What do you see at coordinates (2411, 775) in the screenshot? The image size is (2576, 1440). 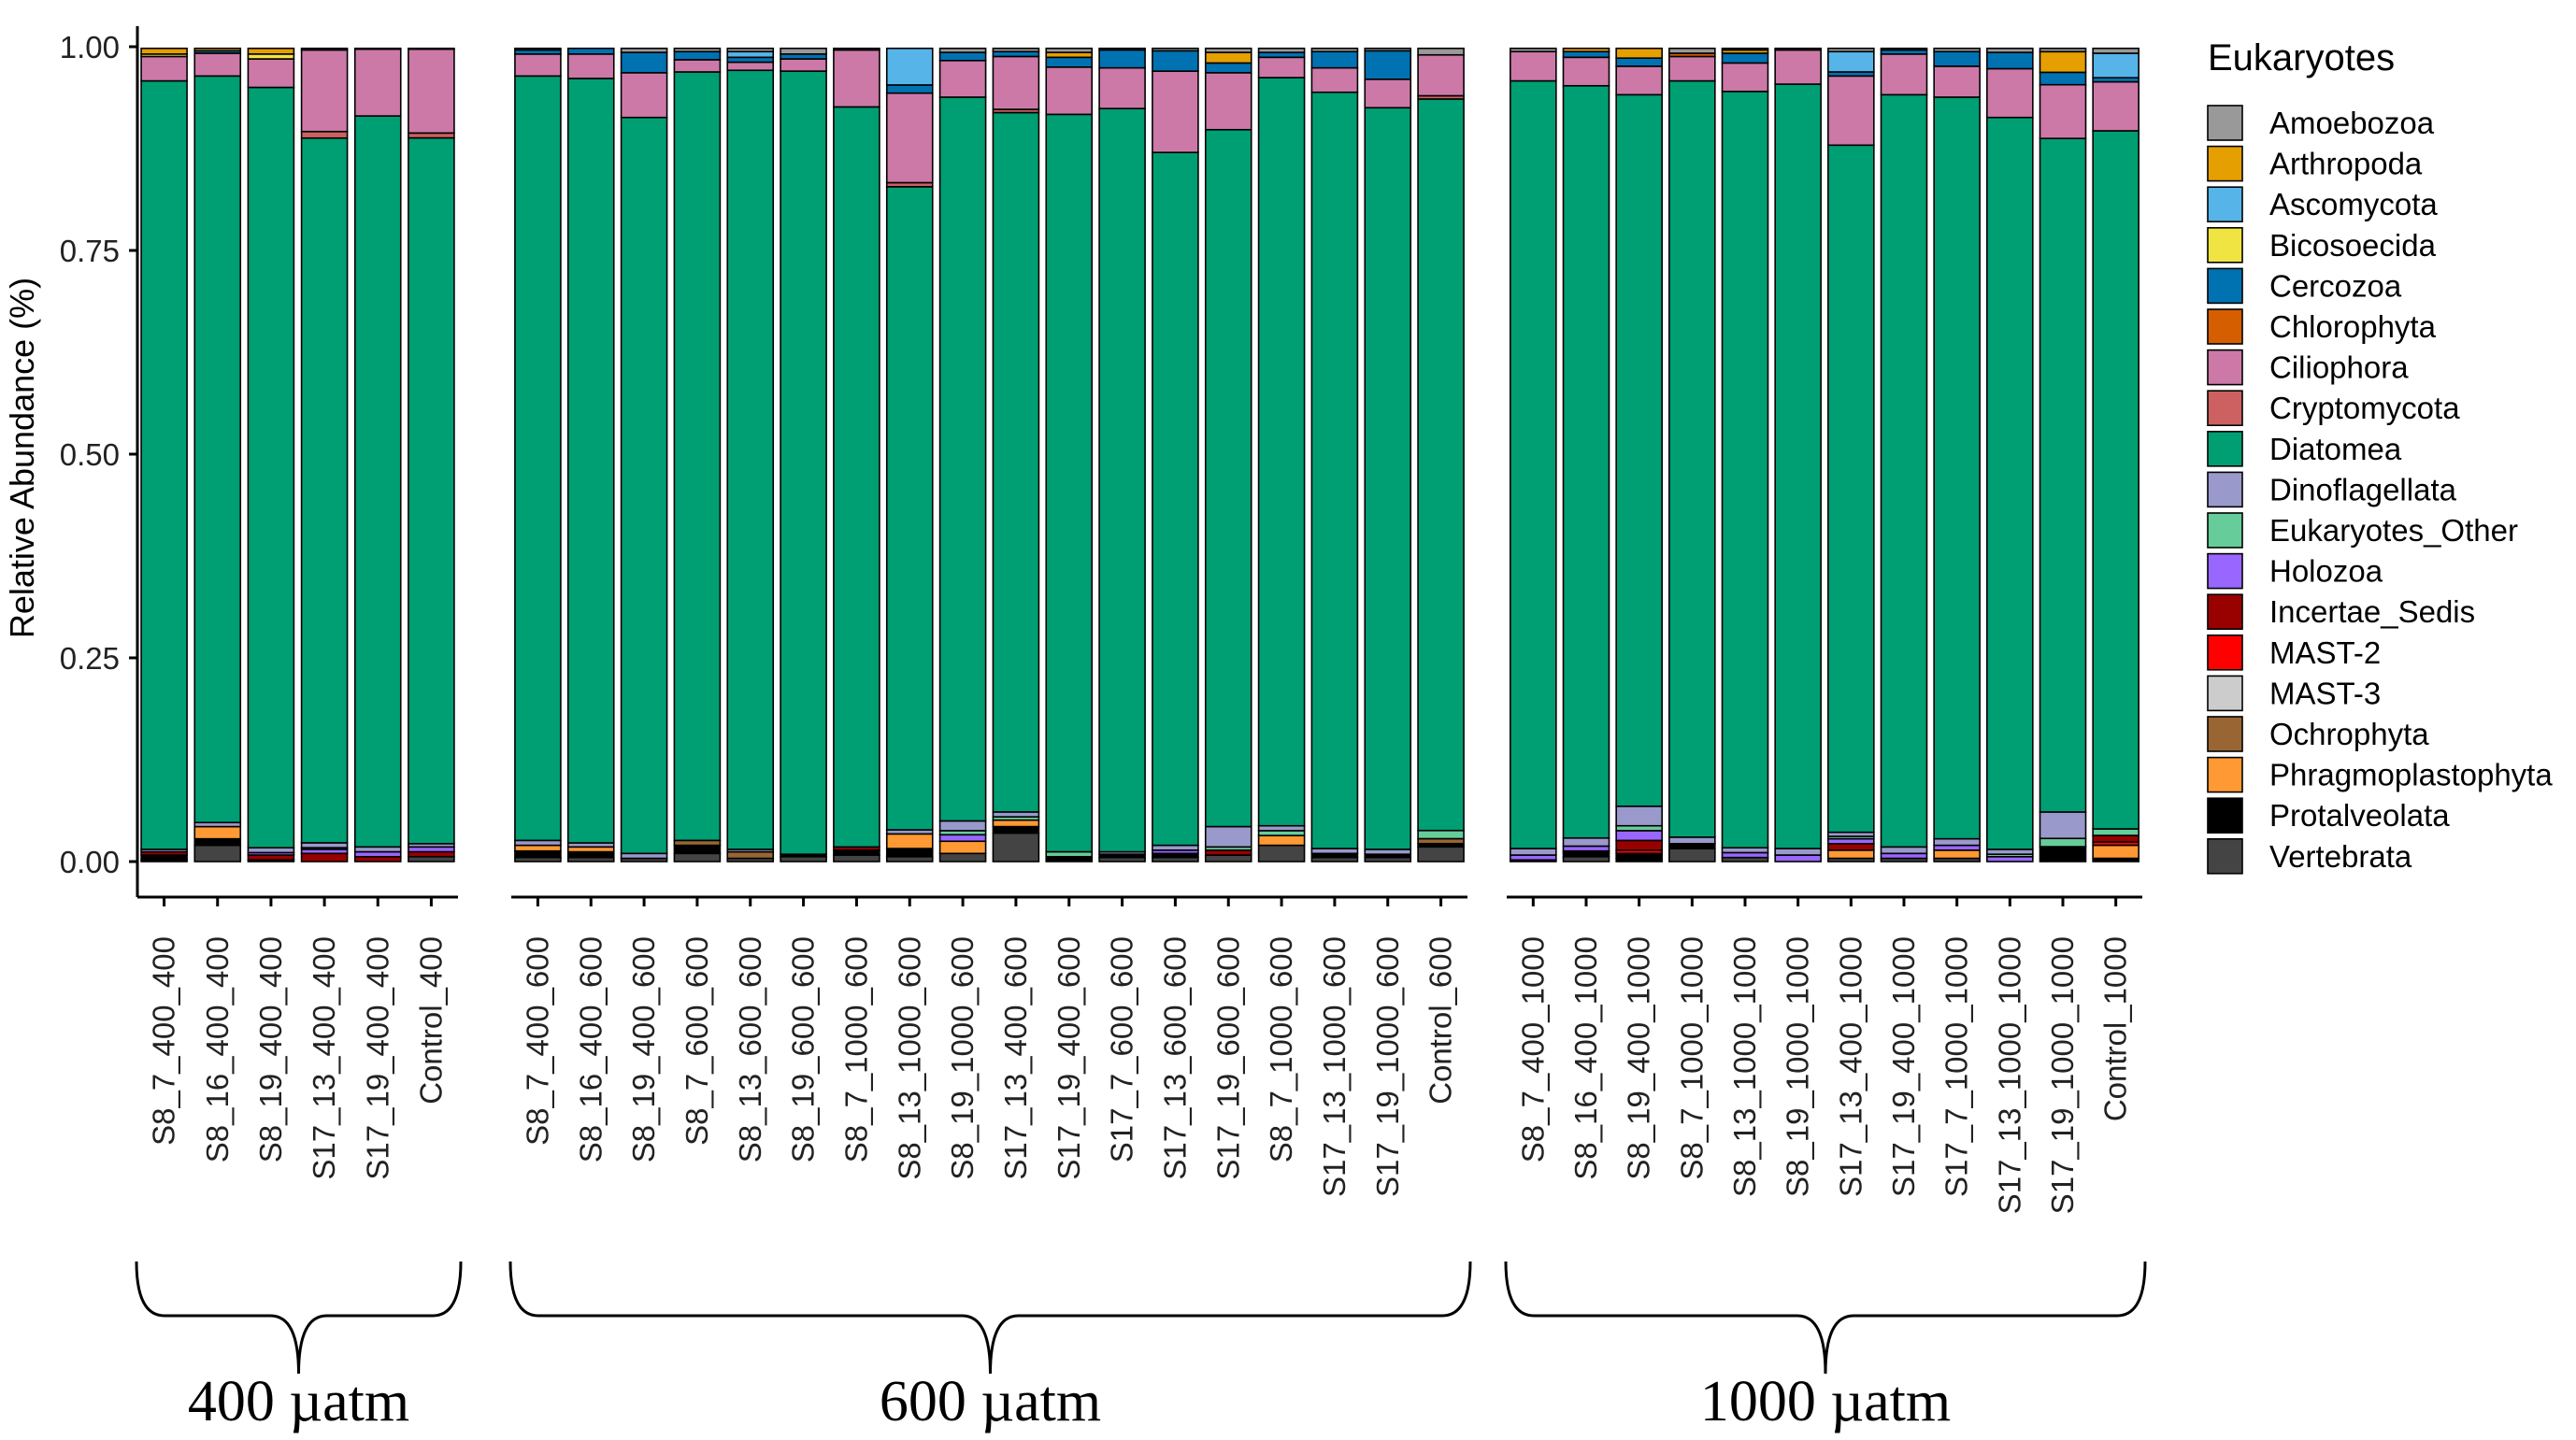 I see `legend-label: Phragmoplastophyta` at bounding box center [2411, 775].